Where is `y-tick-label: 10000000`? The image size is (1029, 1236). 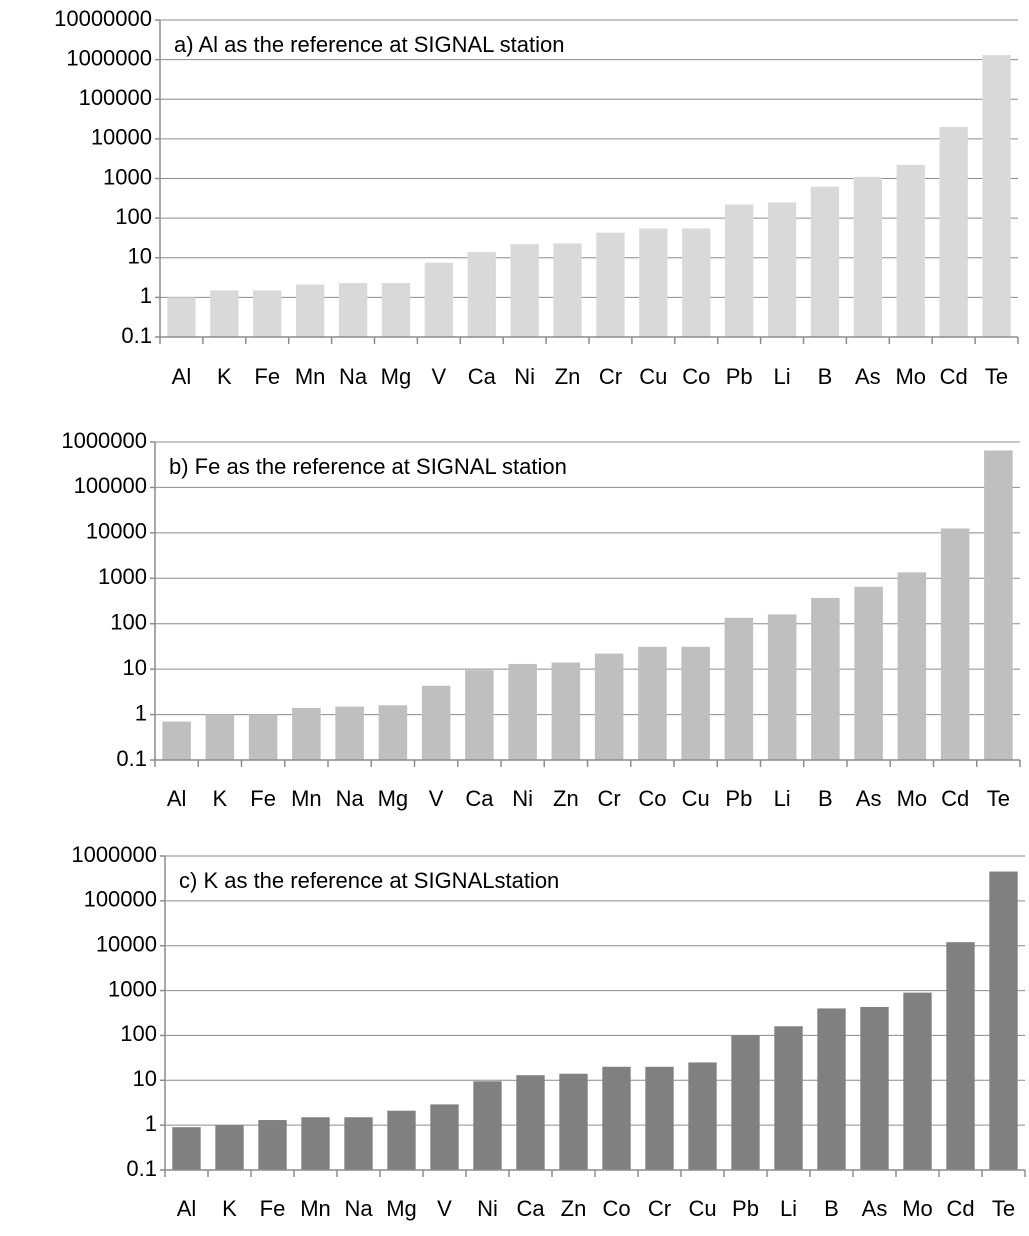
y-tick-label: 10000000 is located at coordinates (103, 18).